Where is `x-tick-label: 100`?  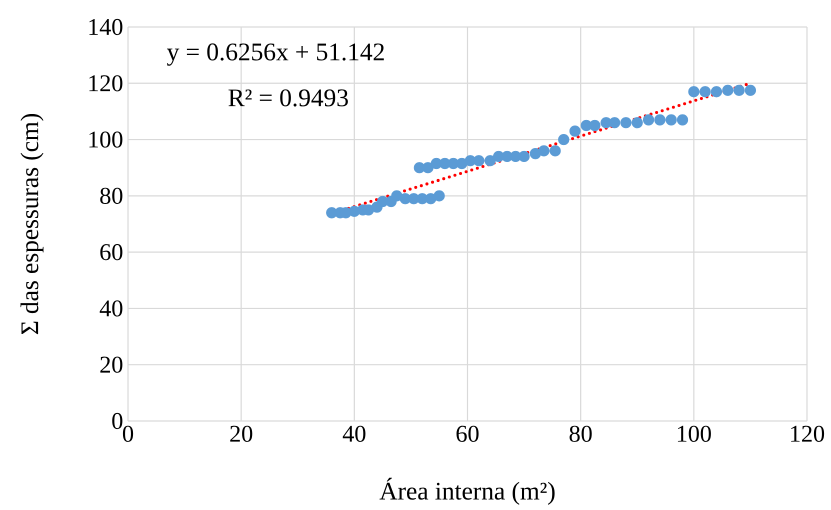 x-tick-label: 100 is located at coordinates (694, 434).